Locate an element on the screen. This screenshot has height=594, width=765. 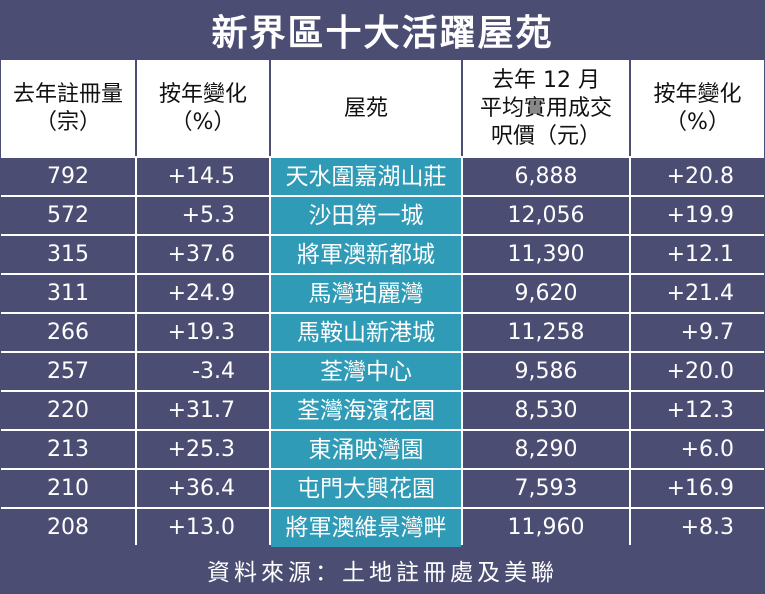
table-row: 266 +19.3 馬鞍山新港城 11,258 +9.7 is located at coordinates (382, 333).